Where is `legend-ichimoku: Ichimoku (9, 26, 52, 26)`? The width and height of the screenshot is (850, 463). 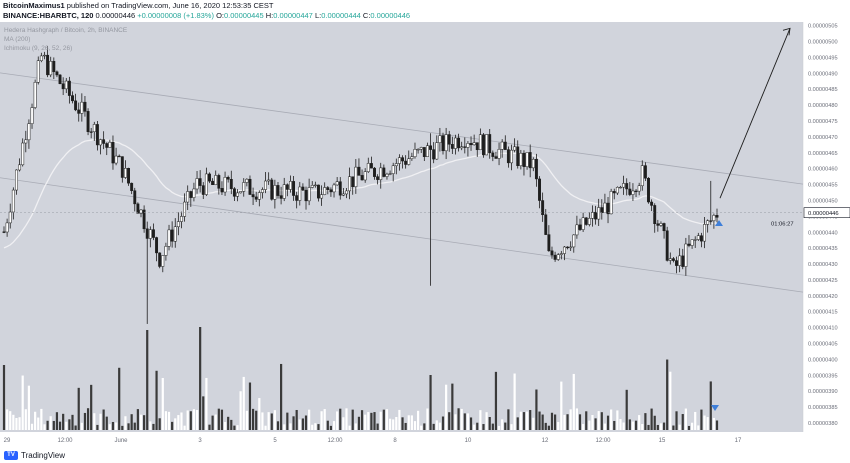
legend-ichimoku: Ichimoku (9, 26, 52, 26) is located at coordinates (38, 48).